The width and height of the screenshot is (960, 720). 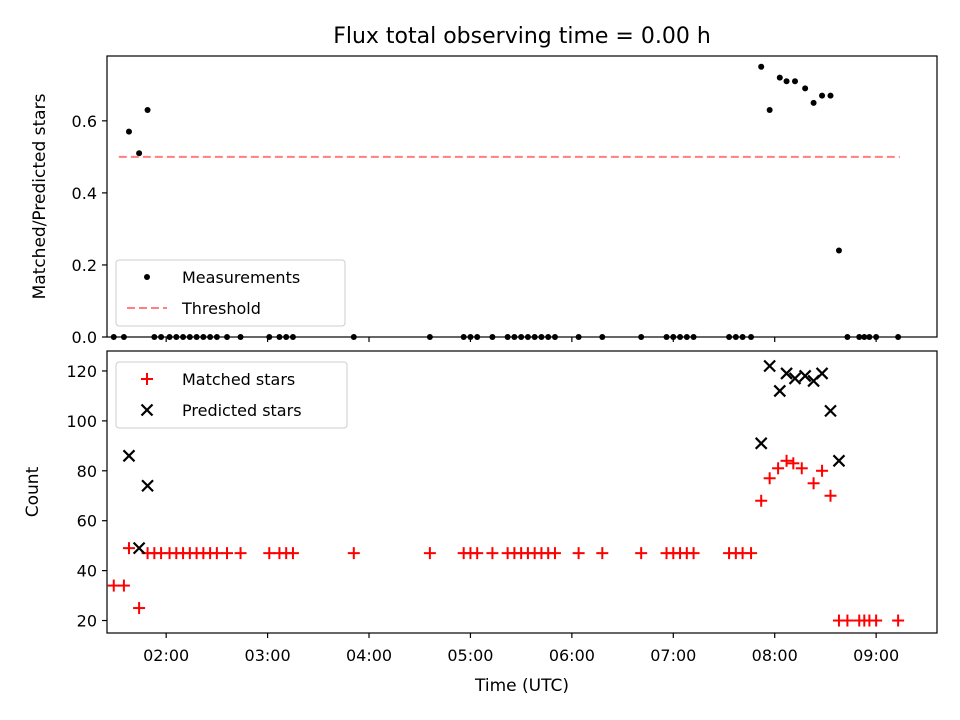 What do you see at coordinates (242, 410) in the screenshot?
I see `legend-label: Predicted stars` at bounding box center [242, 410].